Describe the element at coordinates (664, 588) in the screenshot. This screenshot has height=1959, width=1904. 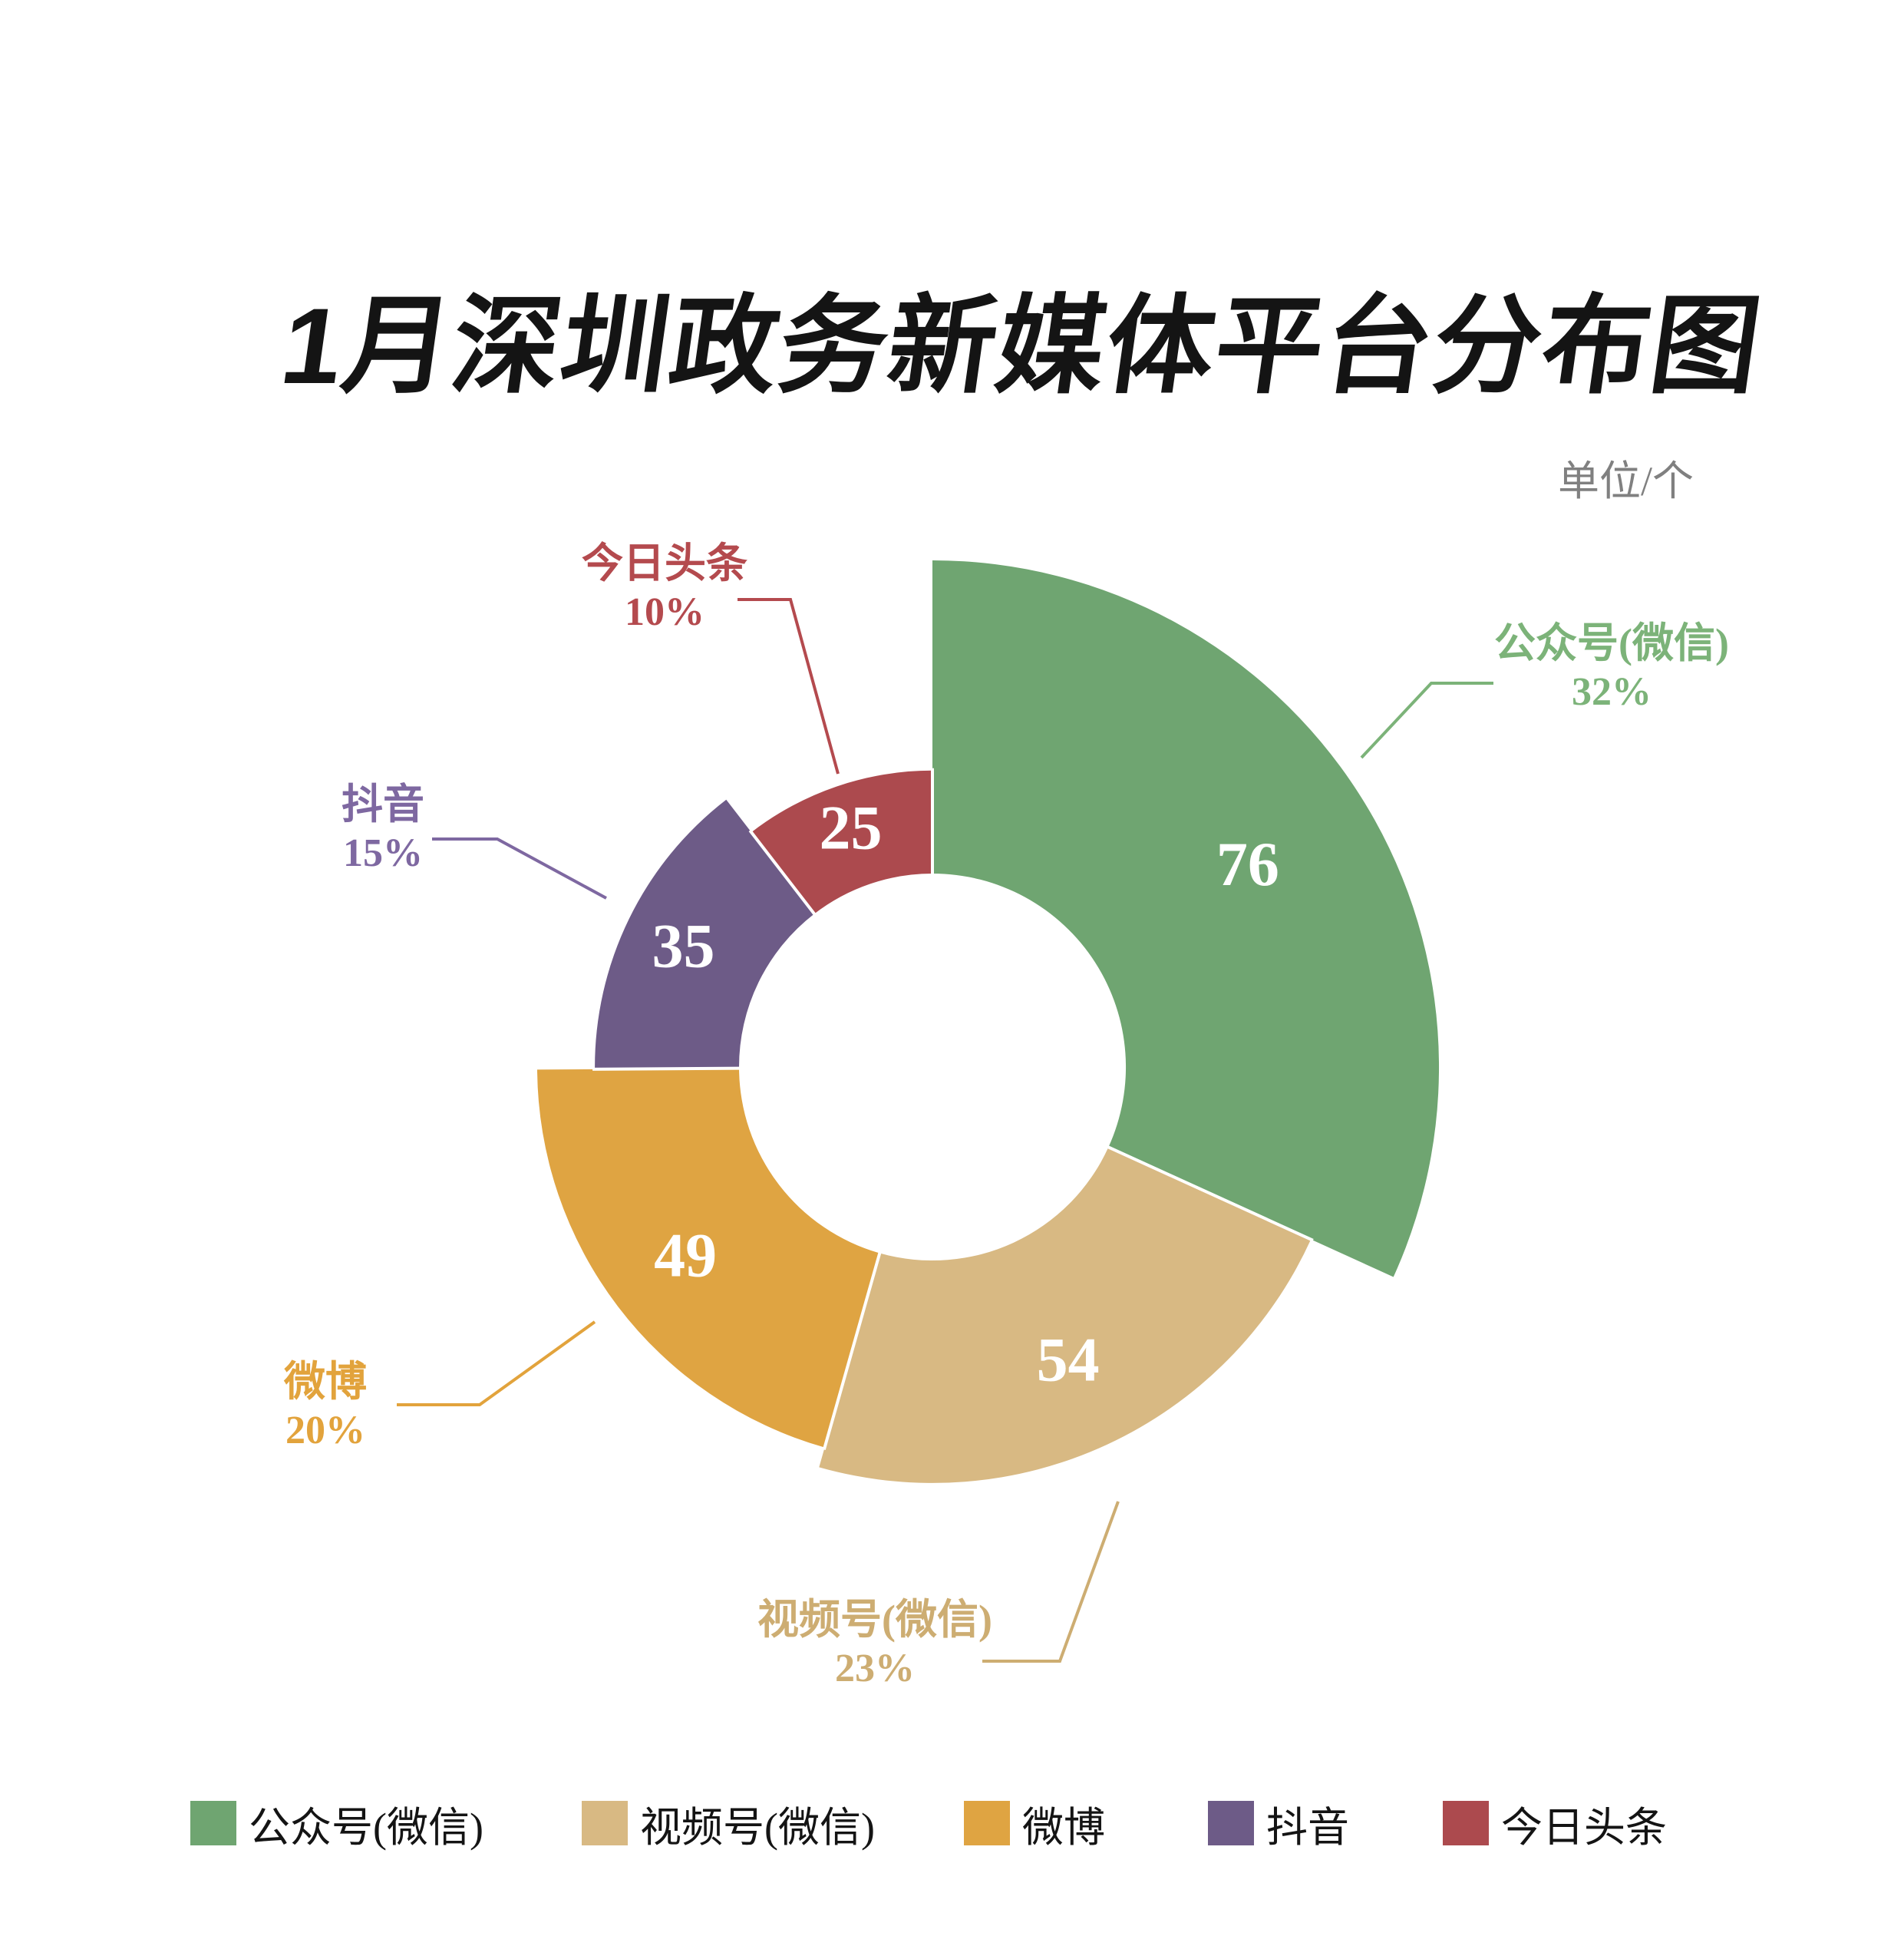
I see `callout-今日头条: 今日头条 10%` at that location.